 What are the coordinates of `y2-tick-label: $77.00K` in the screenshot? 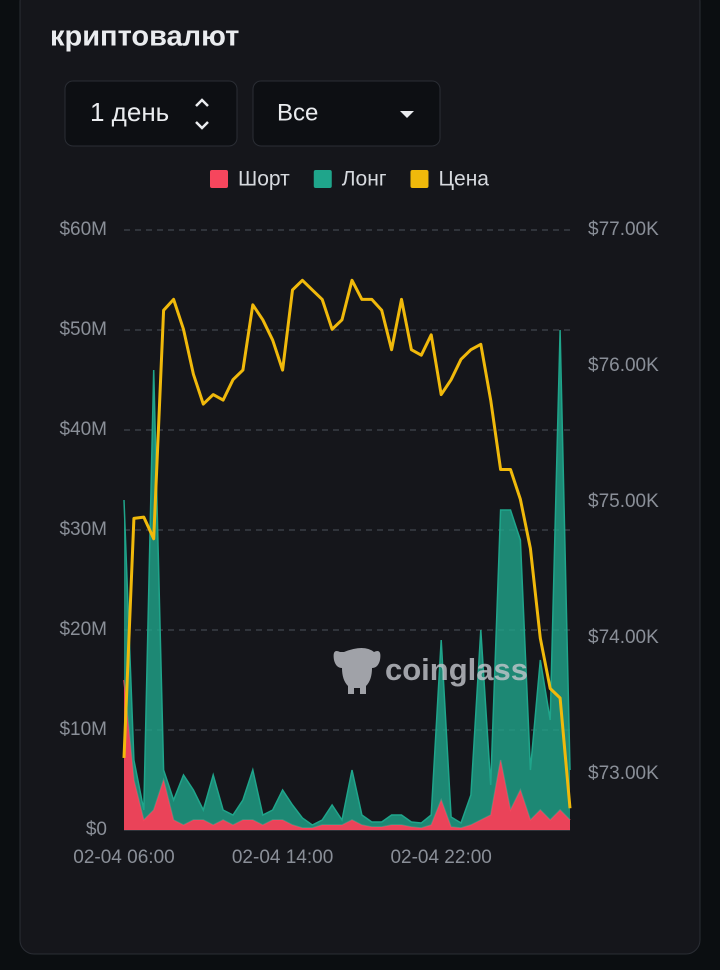 It's located at (623, 229).